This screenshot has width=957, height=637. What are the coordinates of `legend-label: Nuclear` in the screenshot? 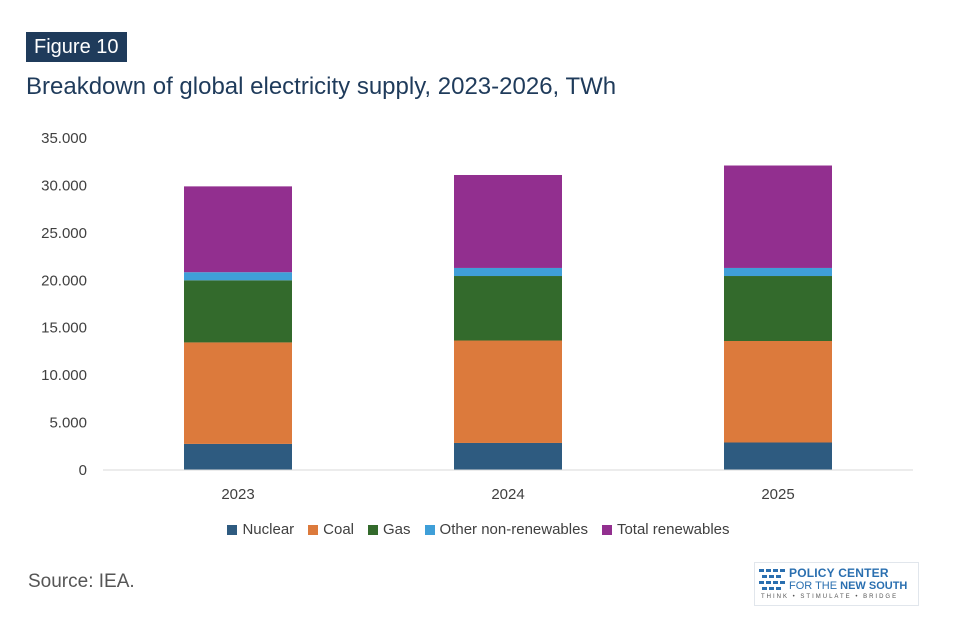 It's located at (268, 529).